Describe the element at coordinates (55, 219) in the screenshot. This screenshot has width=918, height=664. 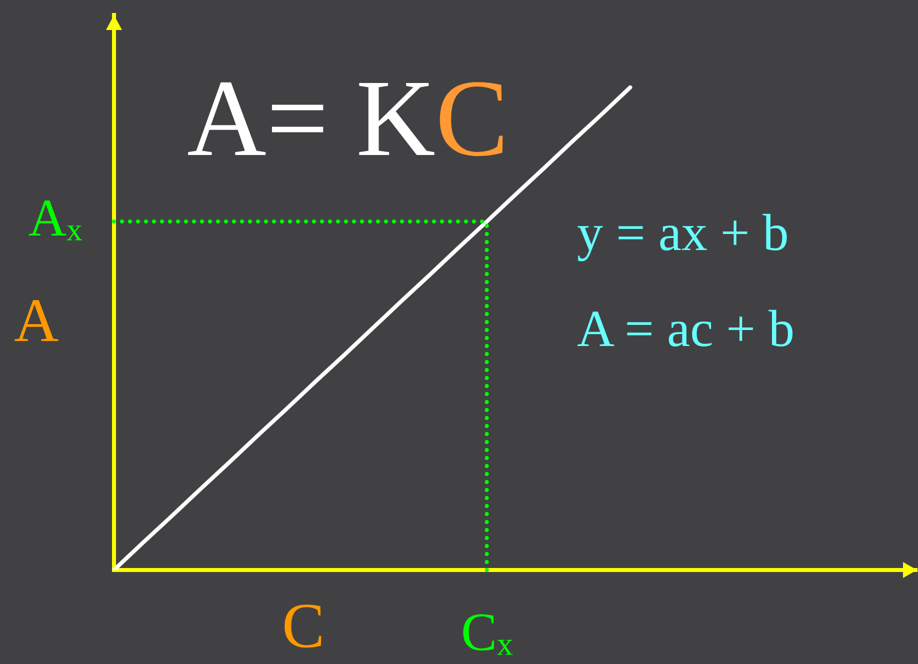
I see `ref-line-label: Aₓ` at that location.